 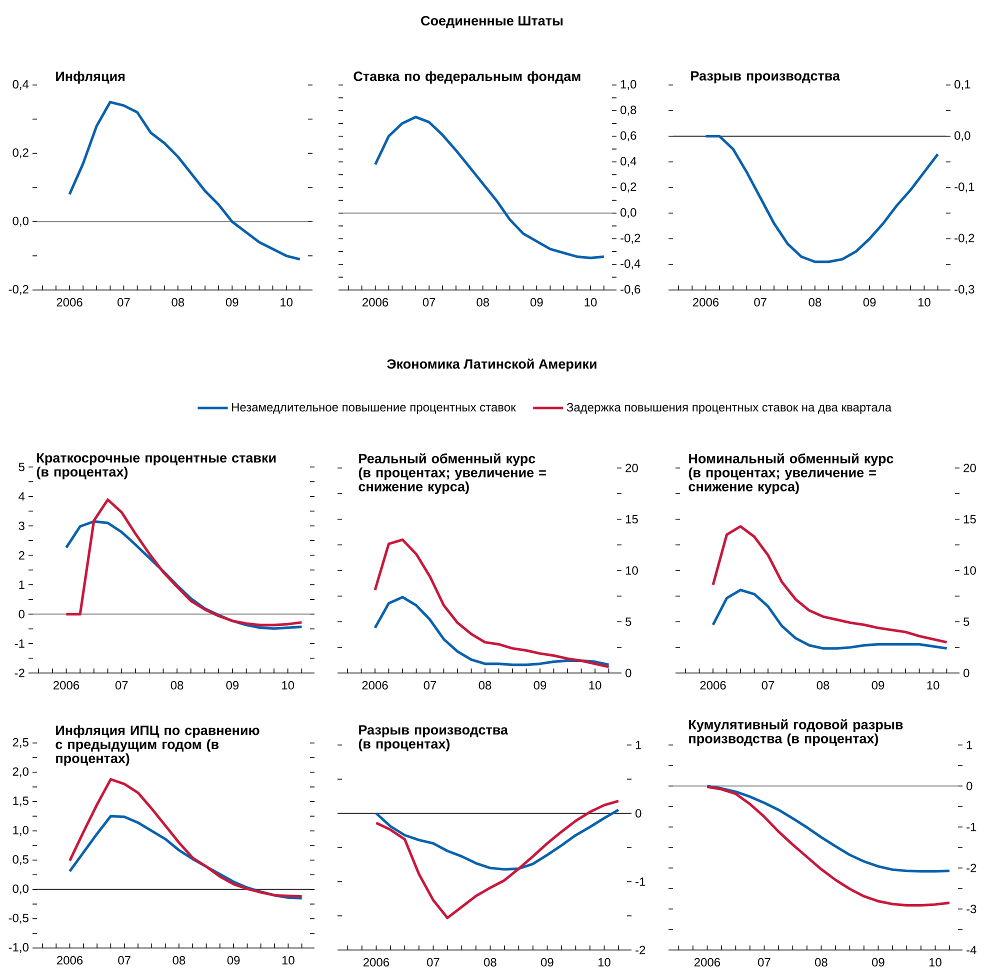 I want to click on legend-label: Незамедлительное повышение процентных ставок, so click(x=374, y=408).